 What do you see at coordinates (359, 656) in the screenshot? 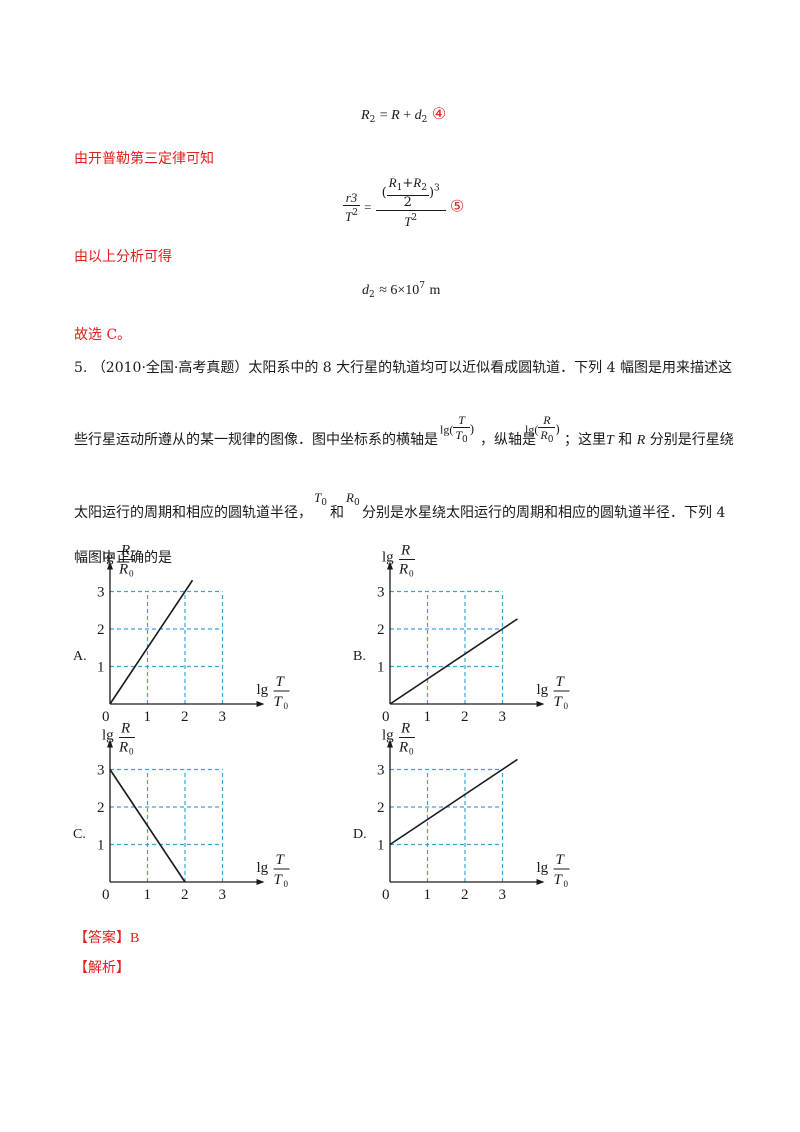
I see `option-label: B.` at bounding box center [359, 656].